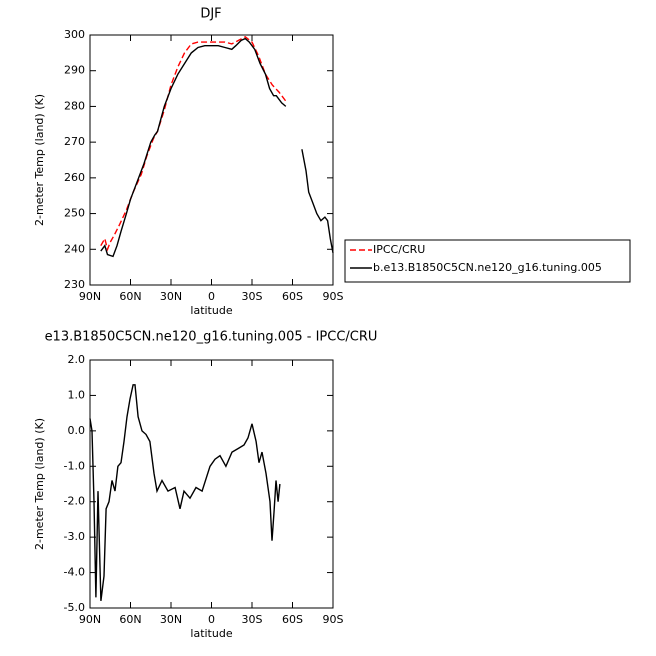 The width and height of the screenshot is (656, 656). I want to click on y-tick-label: 2.0, so click(77, 359).